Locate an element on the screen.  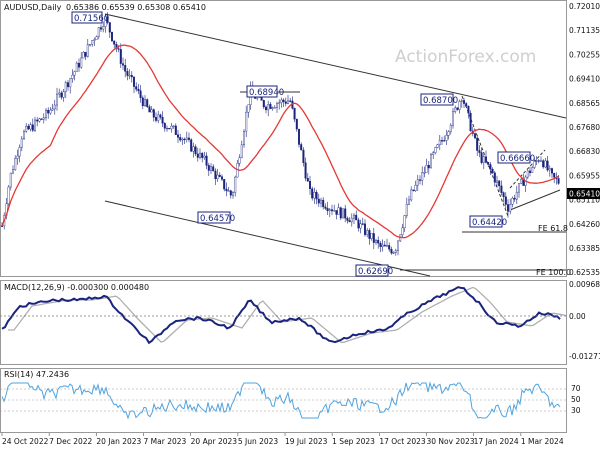
annotation-0.71560: 0.71560 is located at coordinates (90, 17).